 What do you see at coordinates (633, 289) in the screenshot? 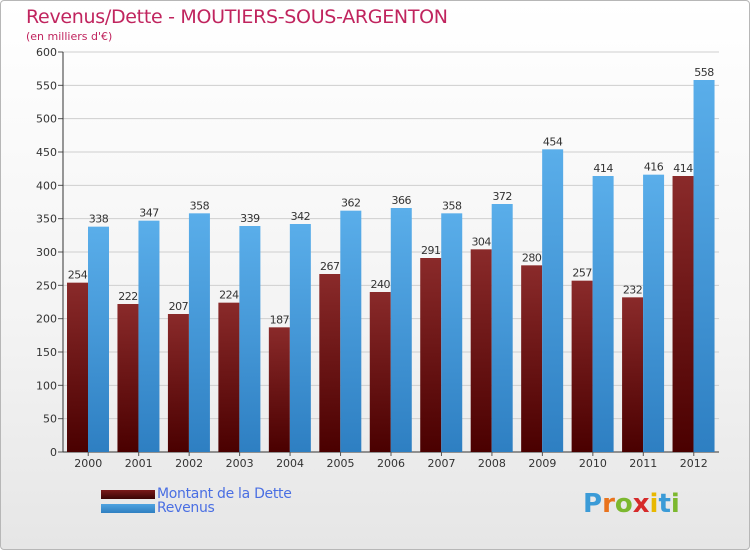
I see `data-label-debt: 232` at bounding box center [633, 289].